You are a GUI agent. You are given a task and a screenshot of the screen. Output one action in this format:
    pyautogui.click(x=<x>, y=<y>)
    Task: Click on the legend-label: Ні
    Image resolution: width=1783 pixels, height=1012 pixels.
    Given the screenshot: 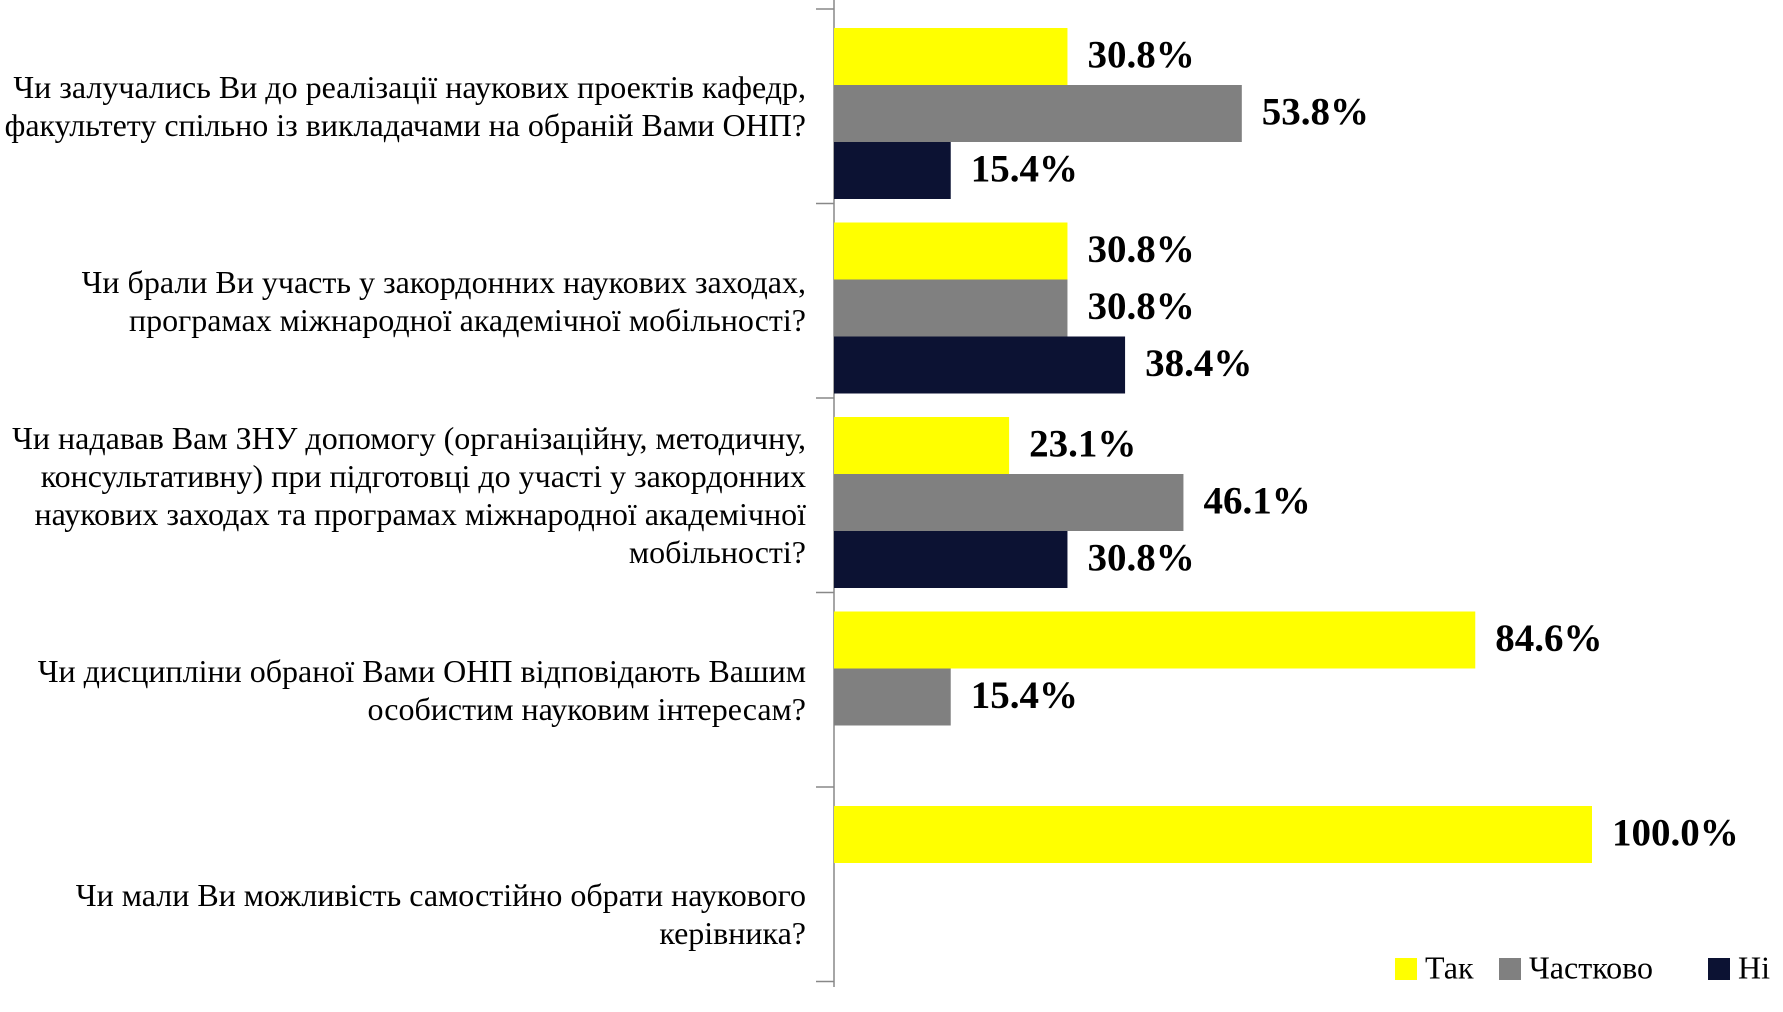 What is the action you would take?
    pyautogui.click(x=1754, y=967)
    